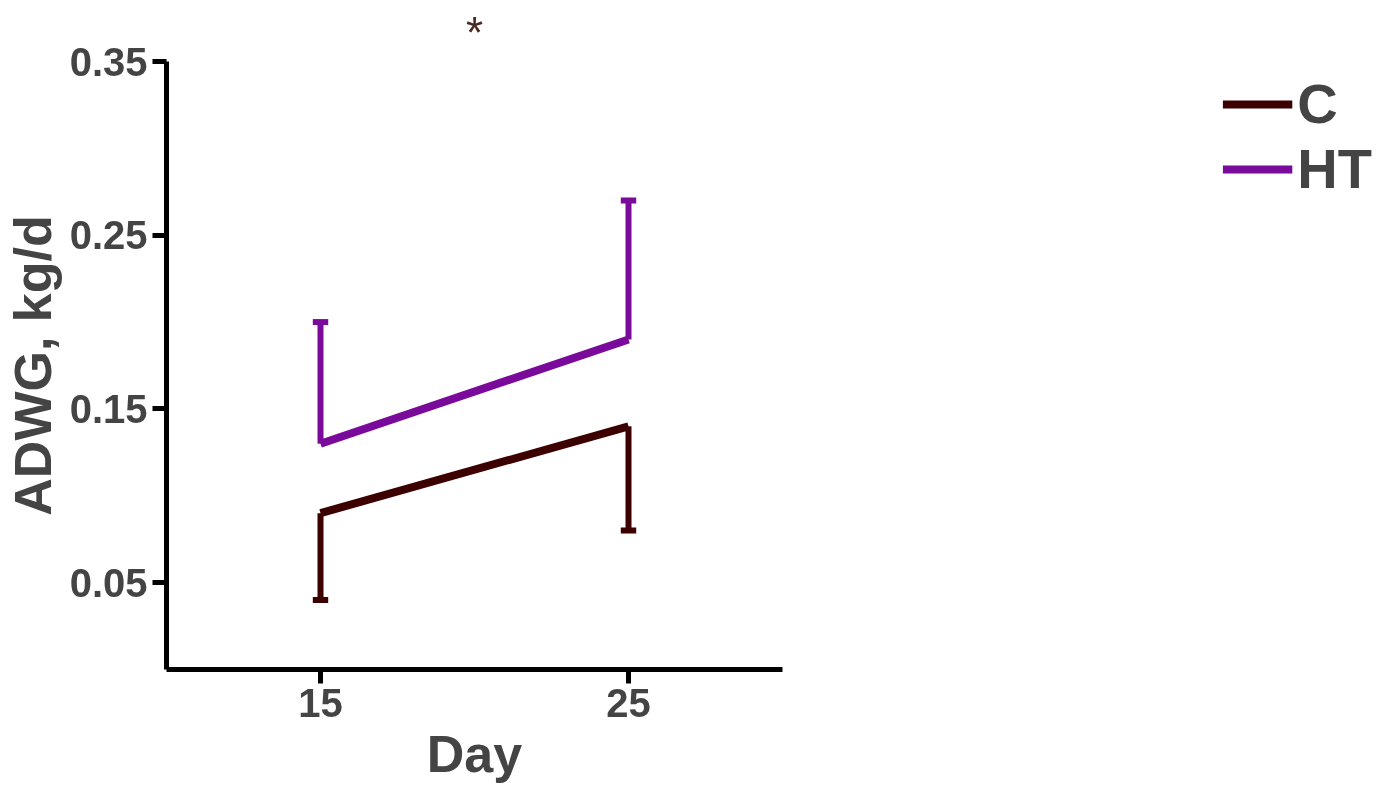  Describe the element at coordinates (320, 702) in the screenshot. I see `x-tick-label: 15` at that location.